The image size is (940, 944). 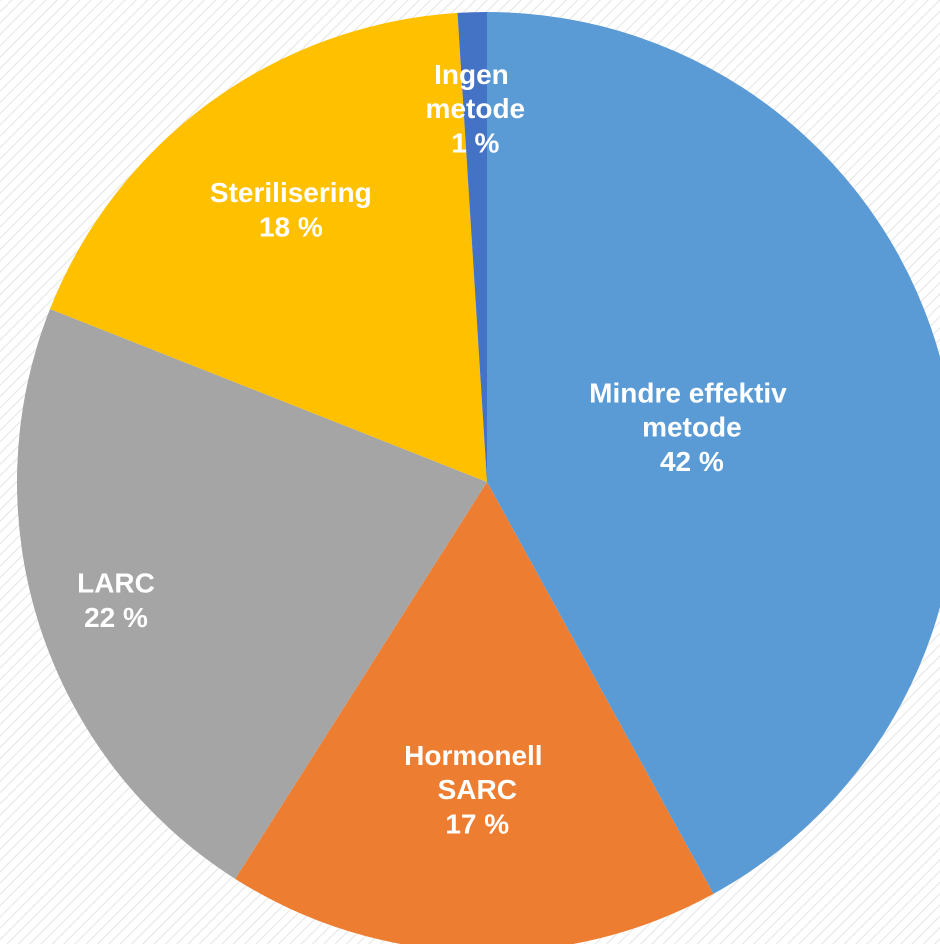 What do you see at coordinates (477, 772) in the screenshot?
I see `slice-label: Hormonell SARC` at bounding box center [477, 772].